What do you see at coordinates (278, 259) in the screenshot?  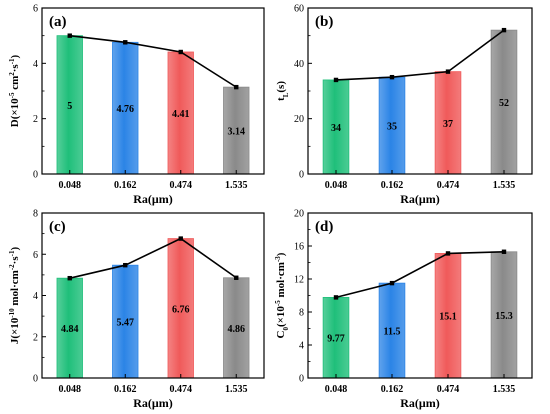 I see `y-label-sup3: -3` at bounding box center [278, 259].